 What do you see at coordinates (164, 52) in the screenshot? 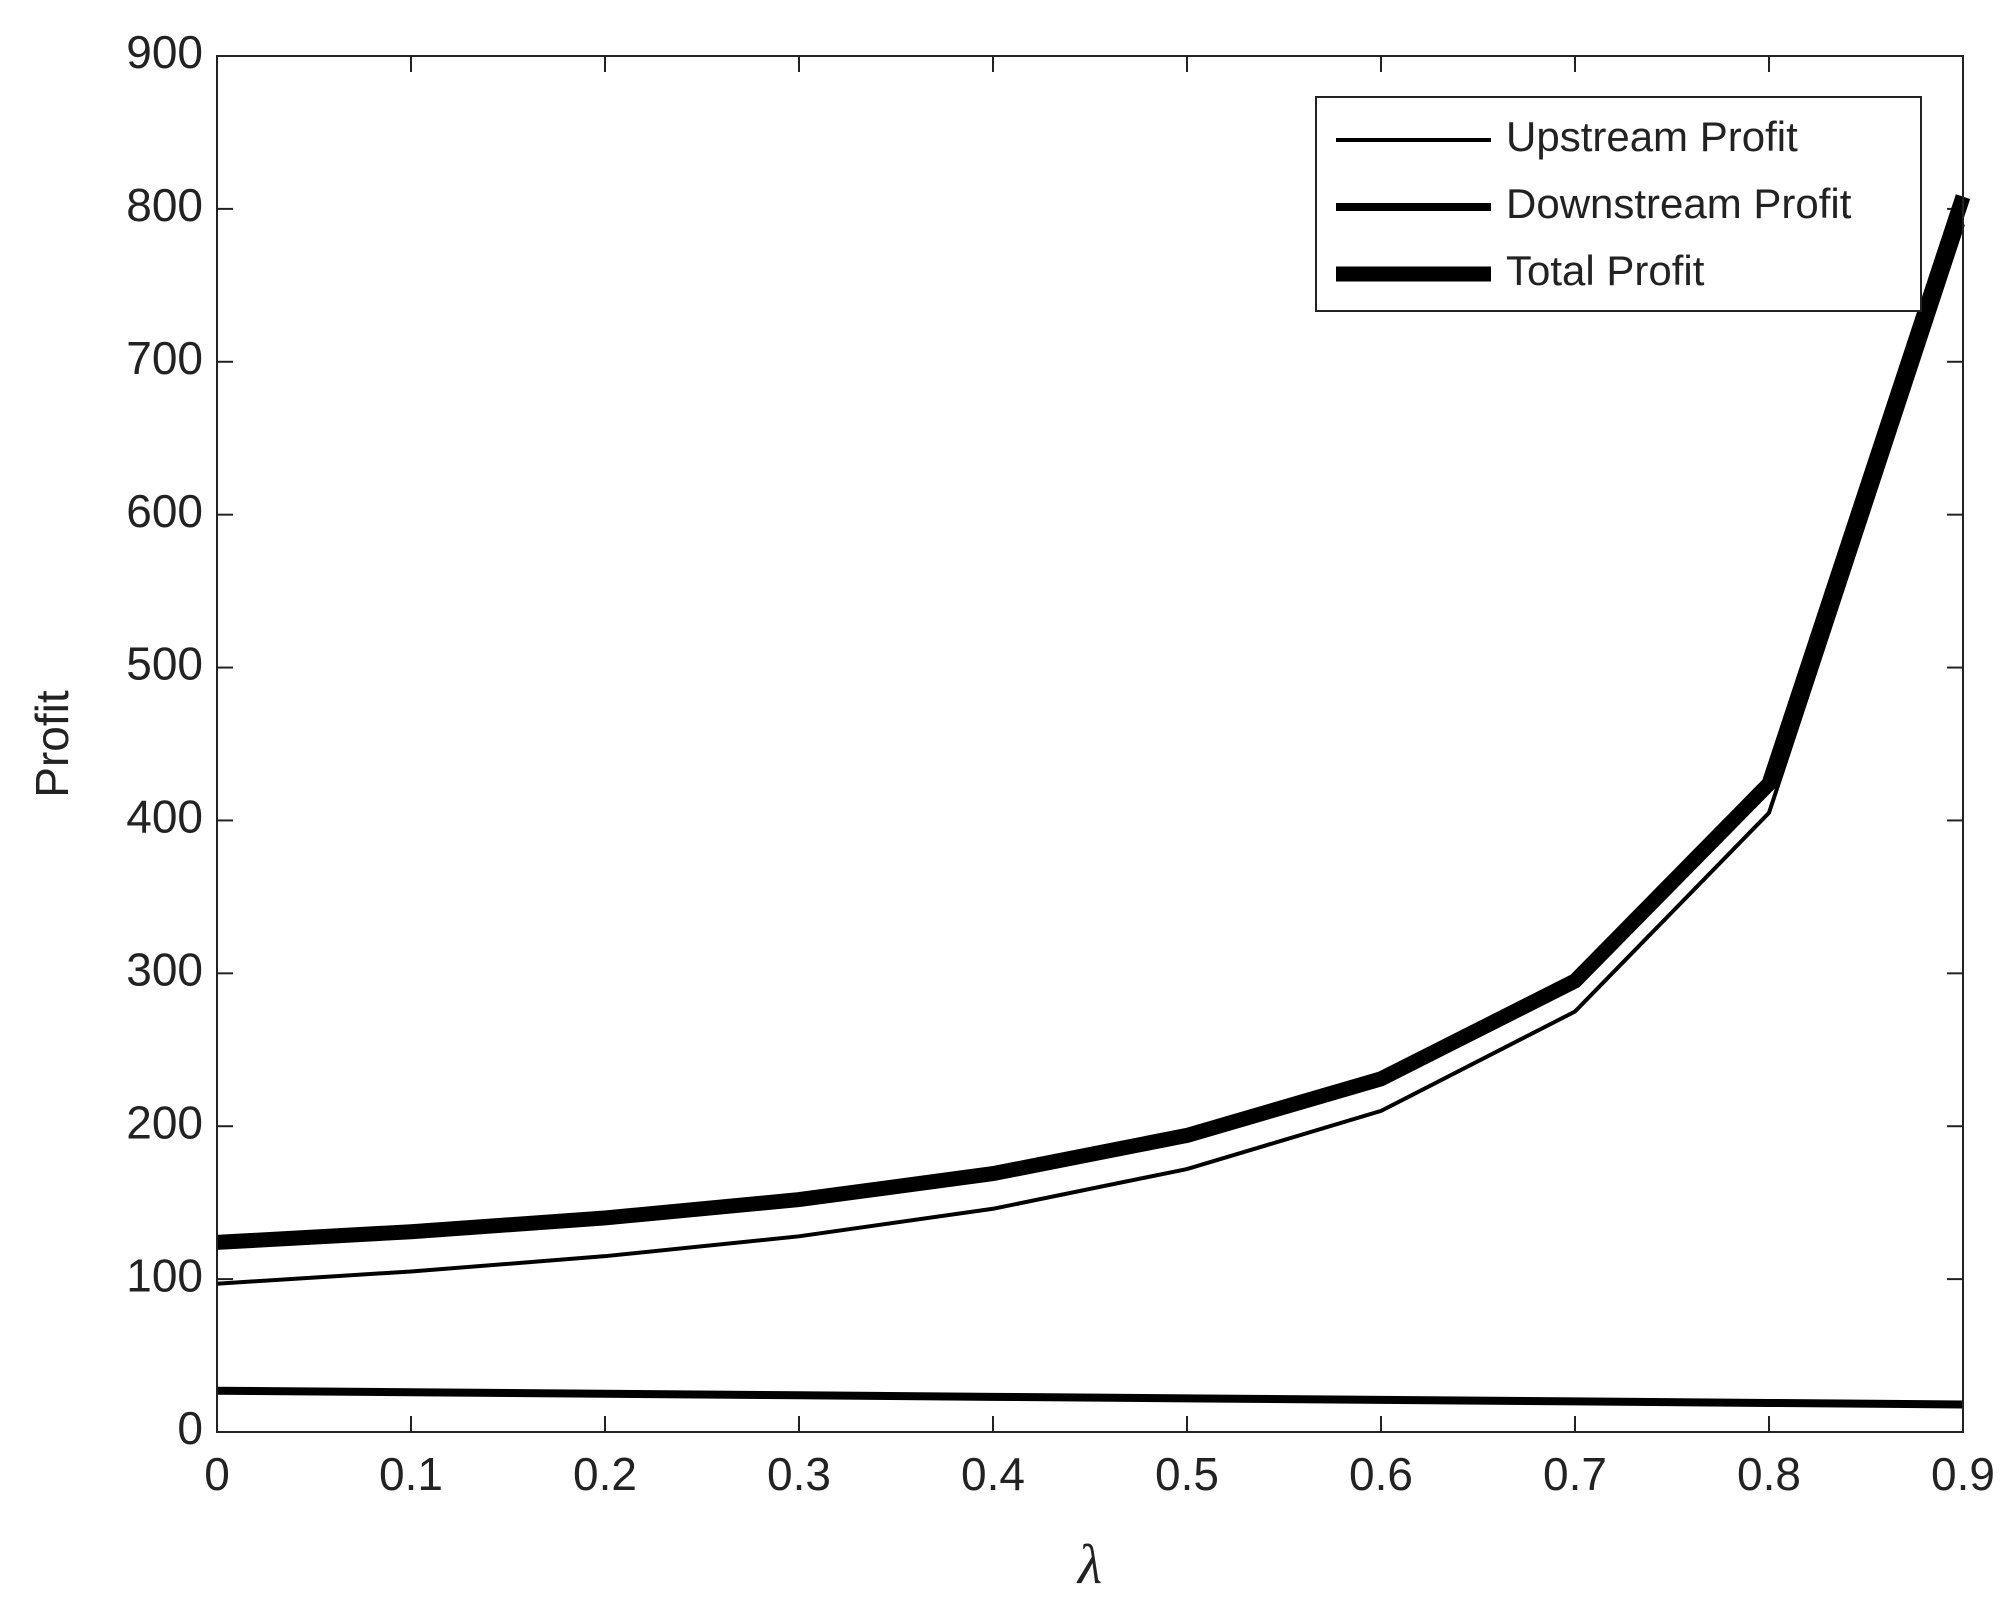
I see `y-tick-label: 900` at bounding box center [164, 52].